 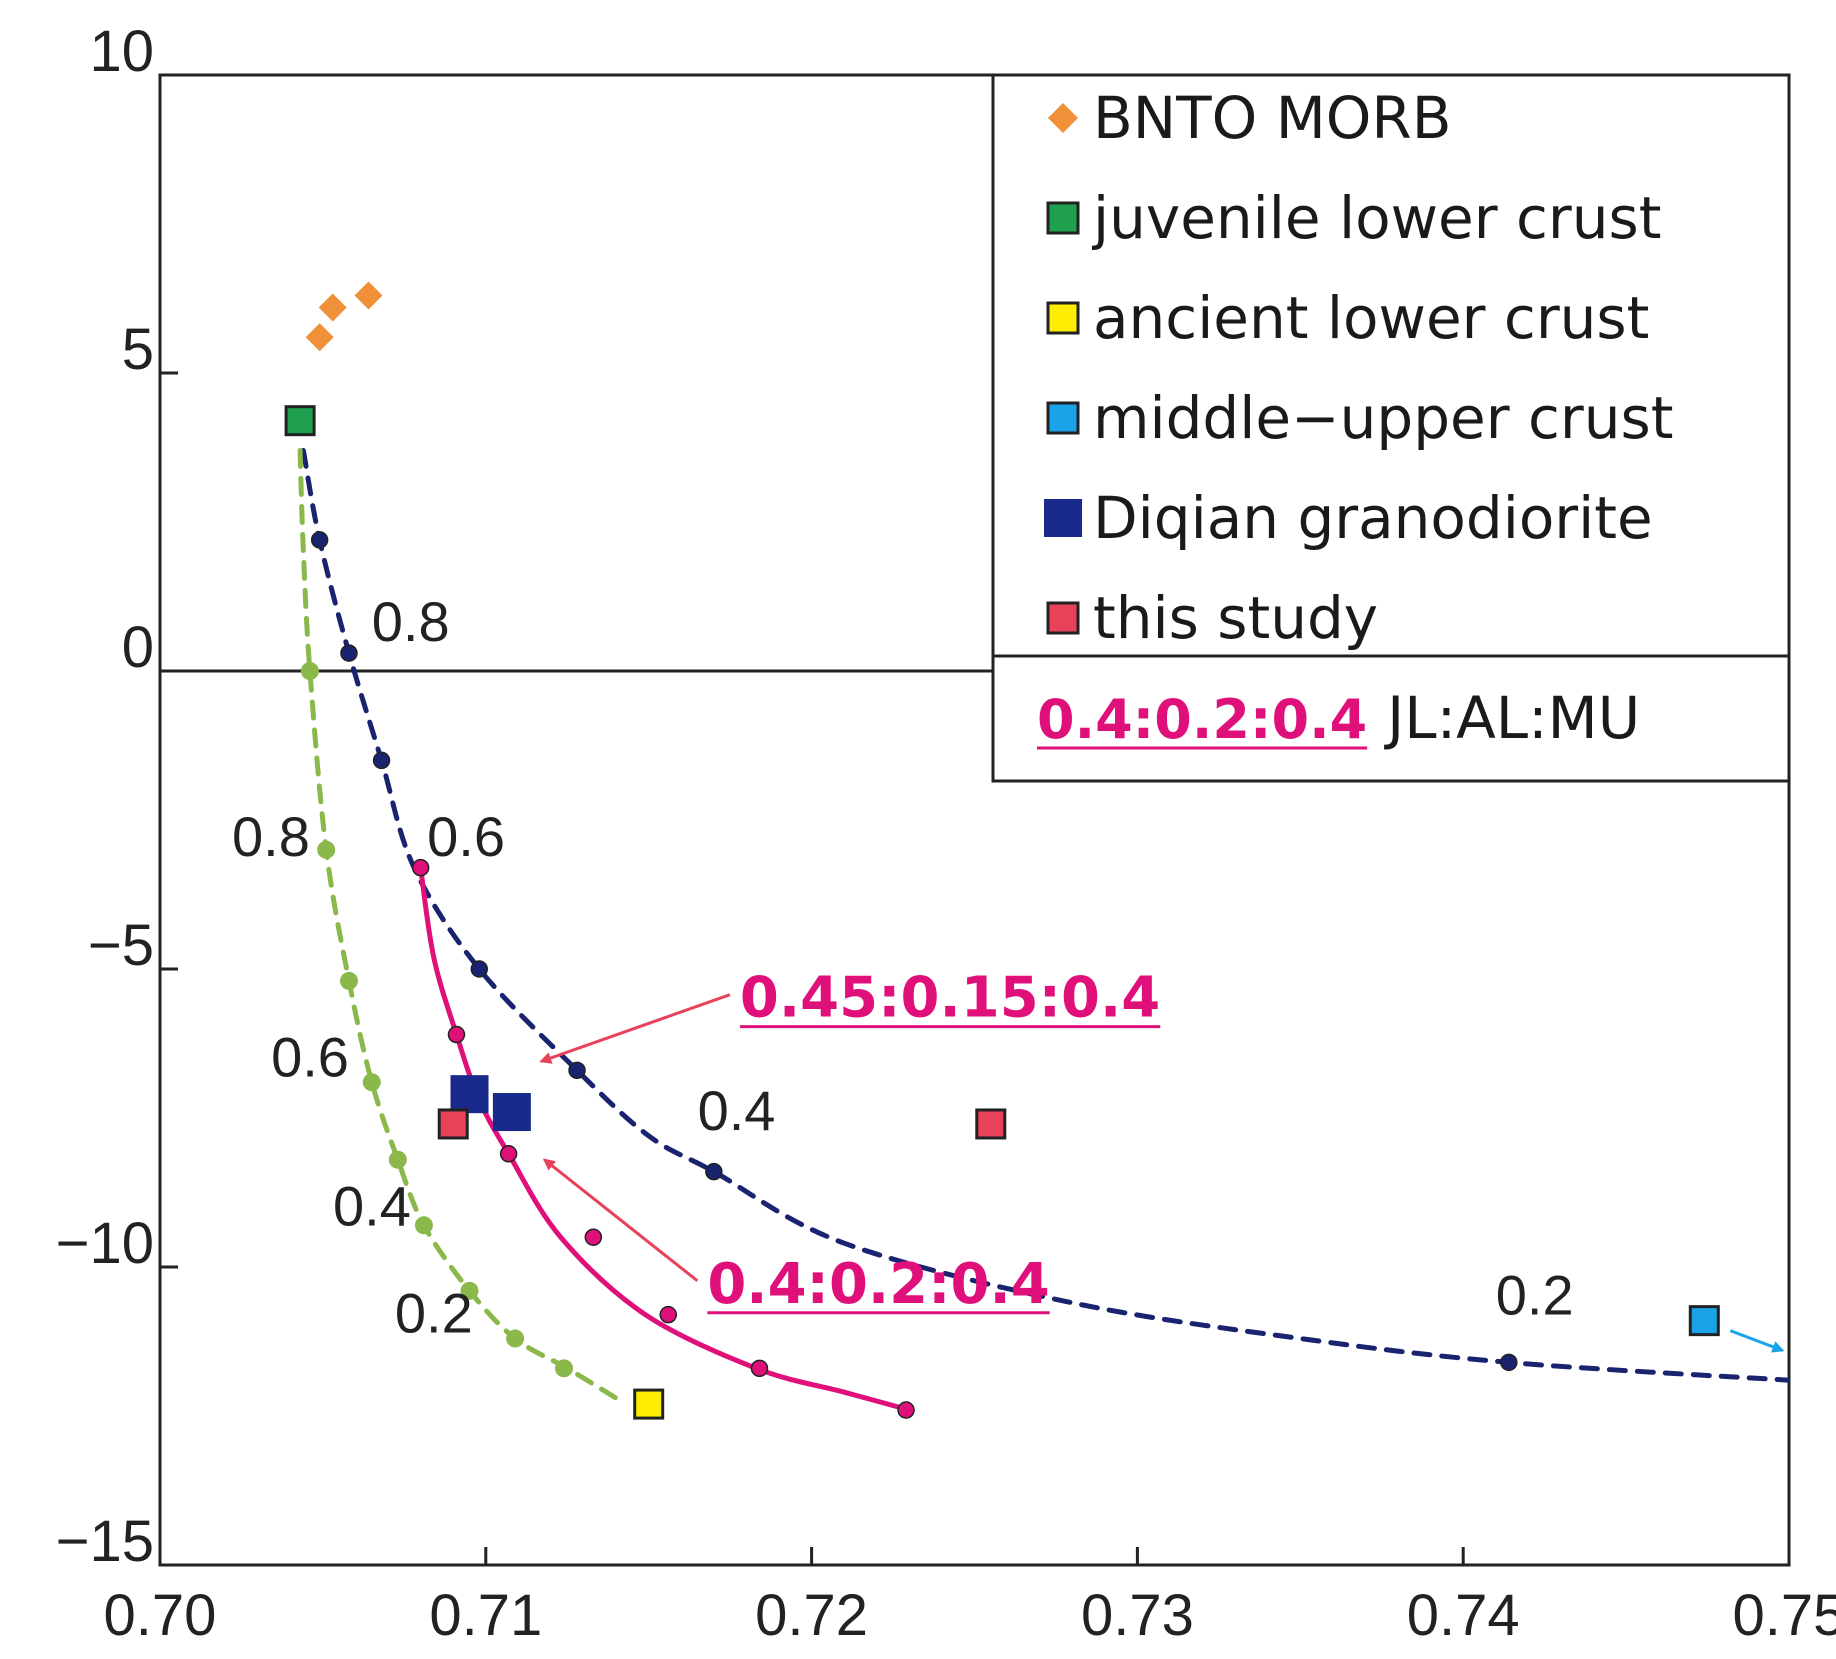 I want to click on legend-label: middle−upper crust, so click(x=1383, y=418).